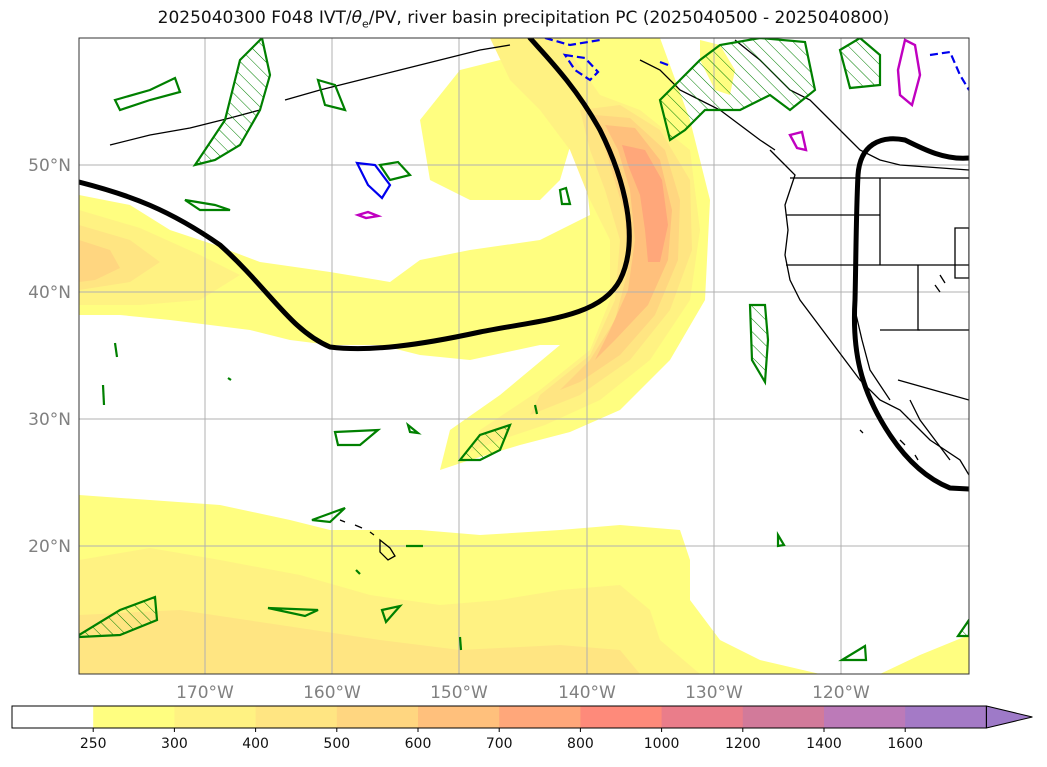  I want to click on colorbar-tick-label: 1400, so click(824, 744).